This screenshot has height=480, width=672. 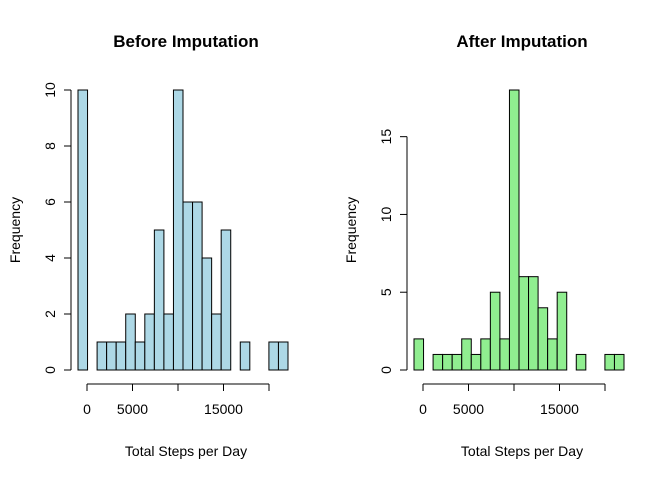 What do you see at coordinates (393, 251) in the screenshot?
I see `y-axis: 0 5 10 15` at bounding box center [393, 251].